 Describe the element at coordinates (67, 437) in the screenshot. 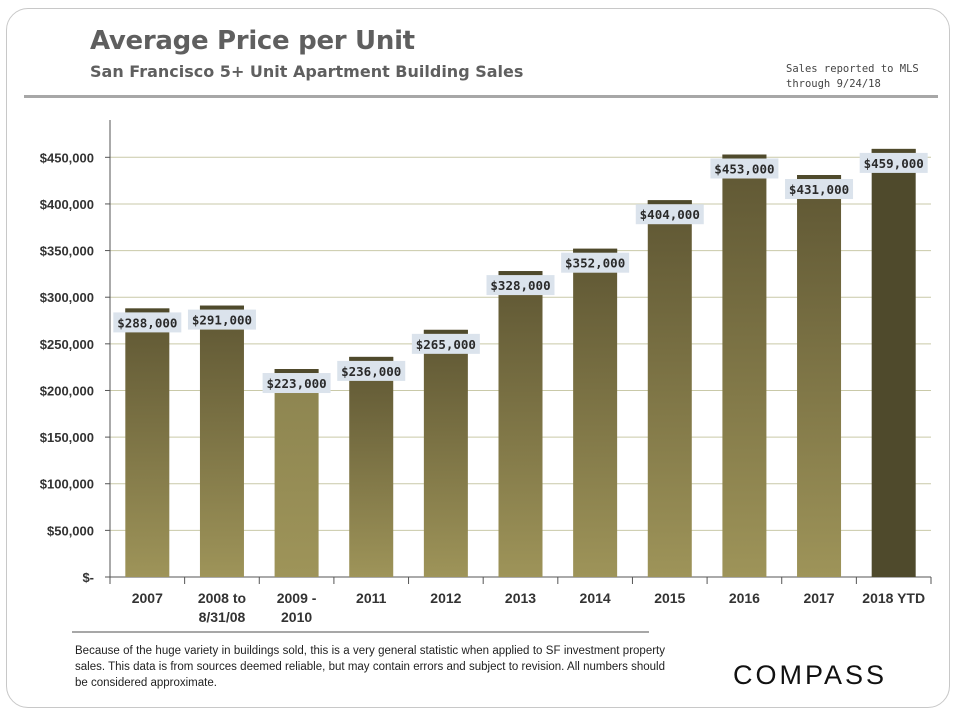

I see `y-tick-label: $150,000` at that location.